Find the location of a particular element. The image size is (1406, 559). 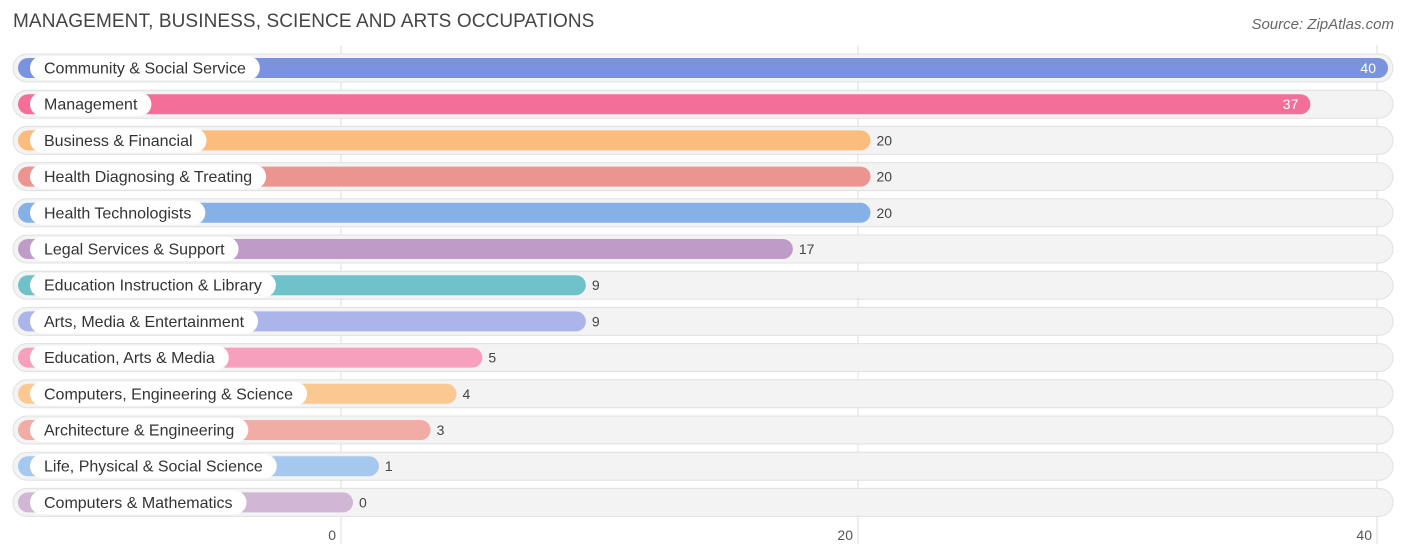

x-tick-label: 20 is located at coordinates (845, 535).